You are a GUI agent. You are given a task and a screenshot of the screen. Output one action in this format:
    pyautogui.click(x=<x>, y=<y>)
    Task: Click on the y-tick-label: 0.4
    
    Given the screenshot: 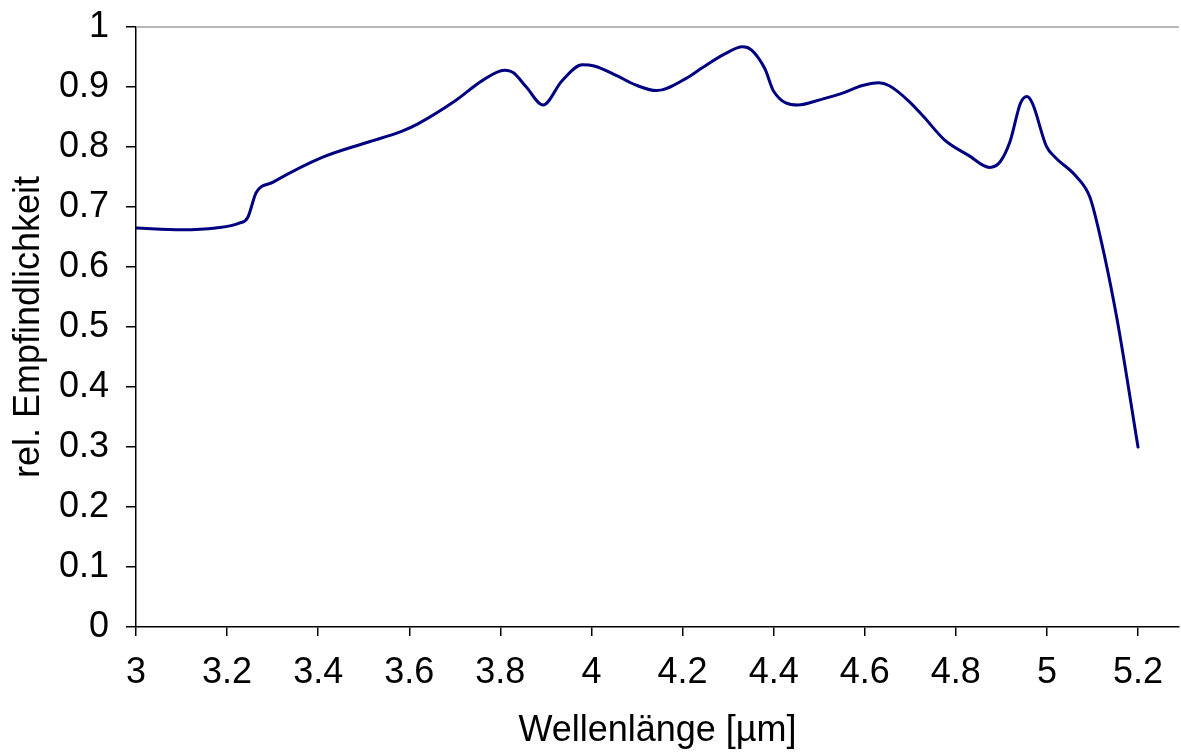 What is the action you would take?
    pyautogui.click(x=83, y=384)
    